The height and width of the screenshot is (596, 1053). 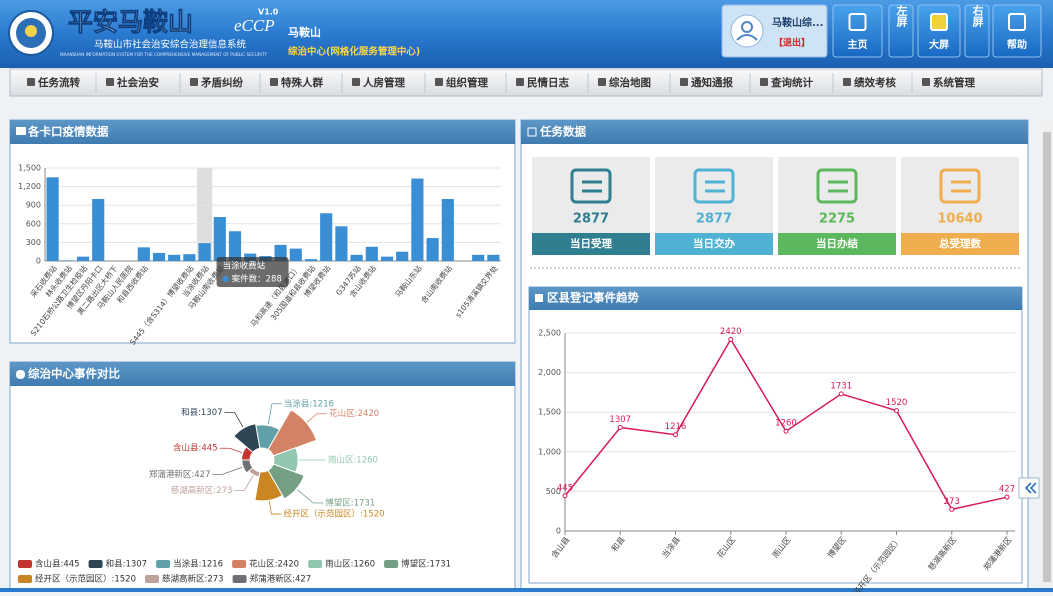 What do you see at coordinates (302, 82) in the screenshot?
I see `nav-item: 特殊人群` at bounding box center [302, 82].